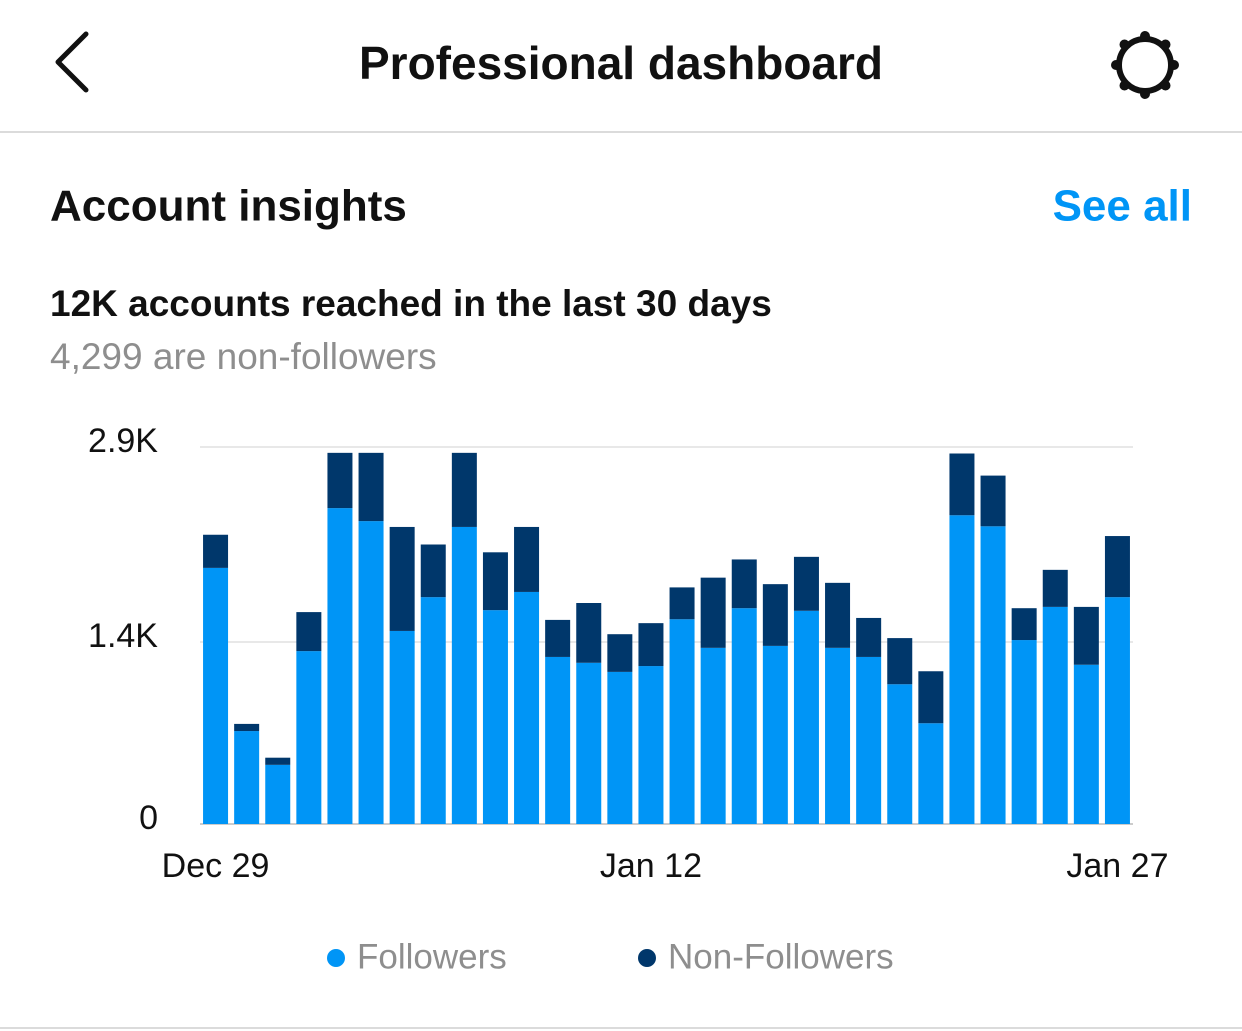 Image resolution: width=1242 pixels, height=1031 pixels. Describe the element at coordinates (781, 956) in the screenshot. I see `legend-label: Non-Followers` at that location.